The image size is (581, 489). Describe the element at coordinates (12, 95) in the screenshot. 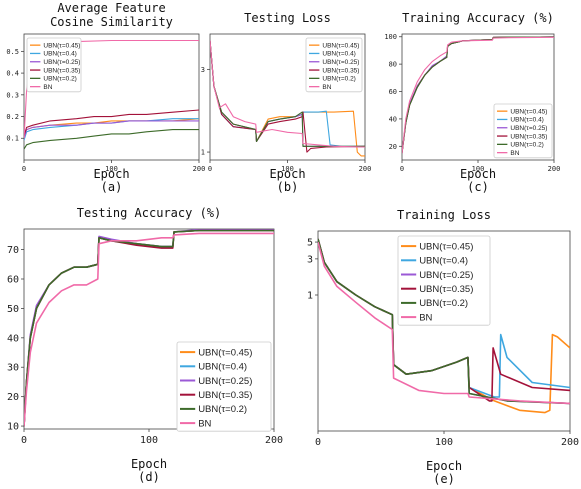

I see `y-tick-label: 0.3` at that location.